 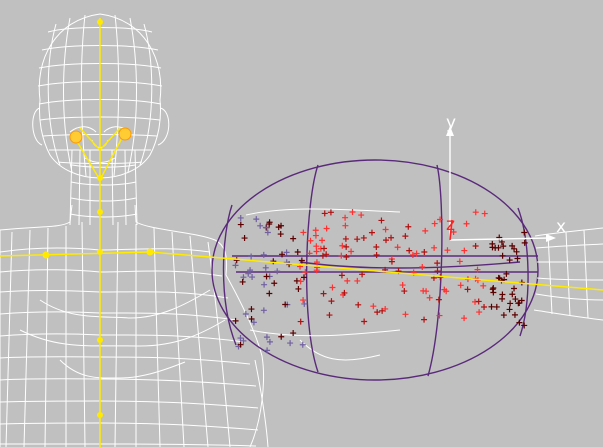 What do you see at coordinates (75, 254) in the screenshot?
I see `clavicle-bone` at bounding box center [75, 254].